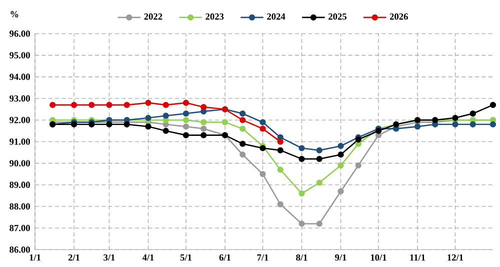 This screenshot has height=267, width=500. I want to click on y-tick-label: 96.00, so click(20, 33).